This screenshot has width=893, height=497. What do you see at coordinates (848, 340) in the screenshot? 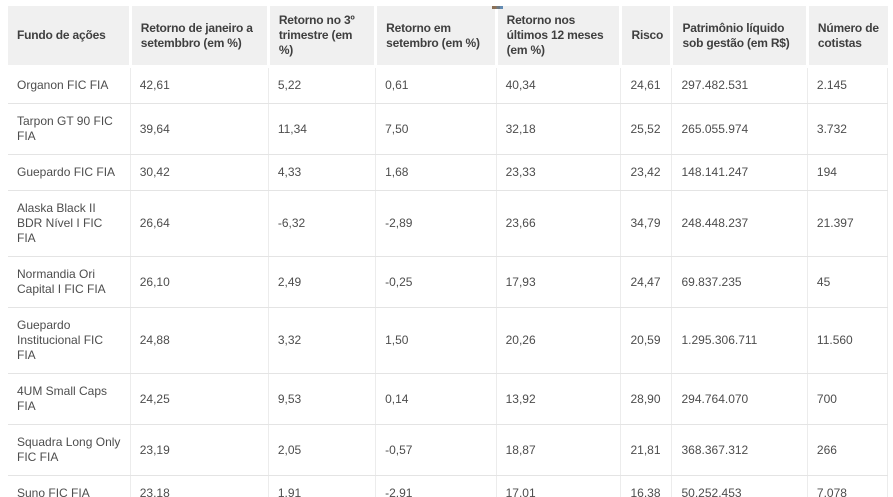
I see `shareholders-count-cell: 11.560` at bounding box center [848, 340].